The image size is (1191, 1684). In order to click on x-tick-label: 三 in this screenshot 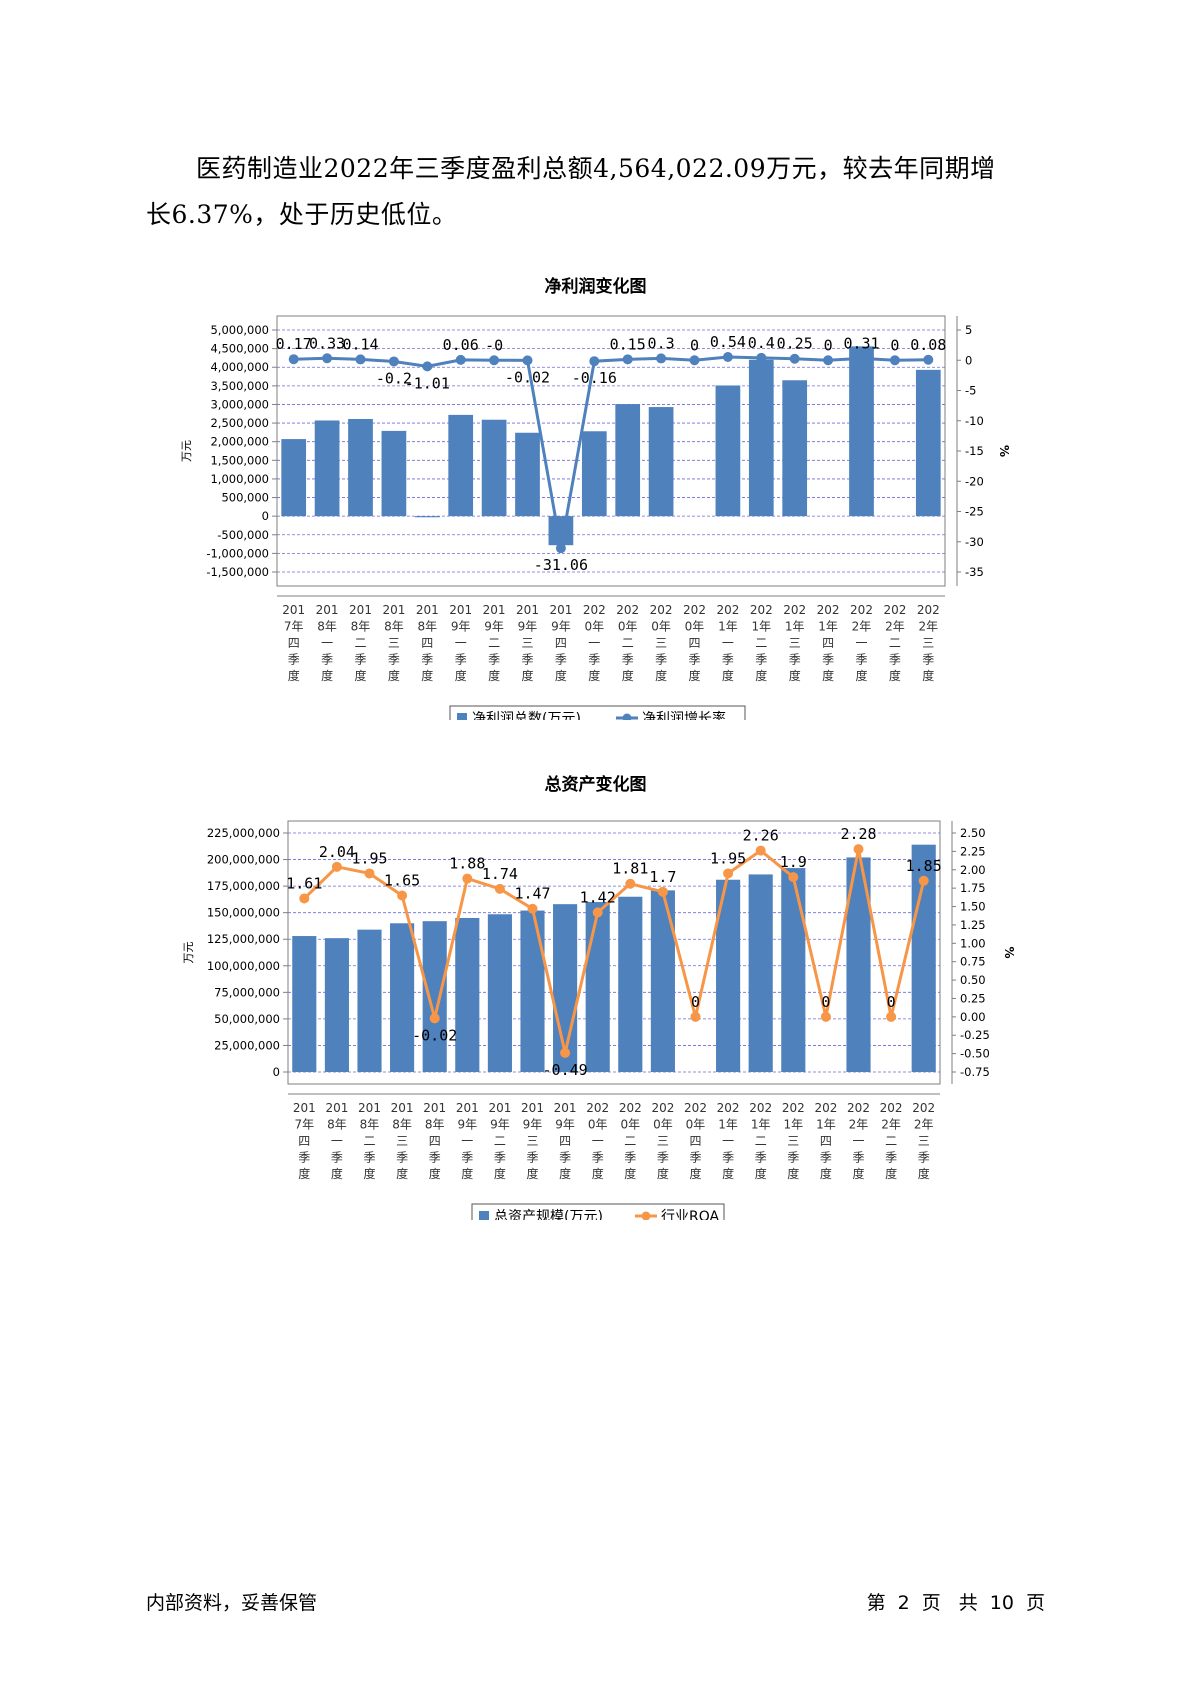, I will do `click(924, 1141)`.